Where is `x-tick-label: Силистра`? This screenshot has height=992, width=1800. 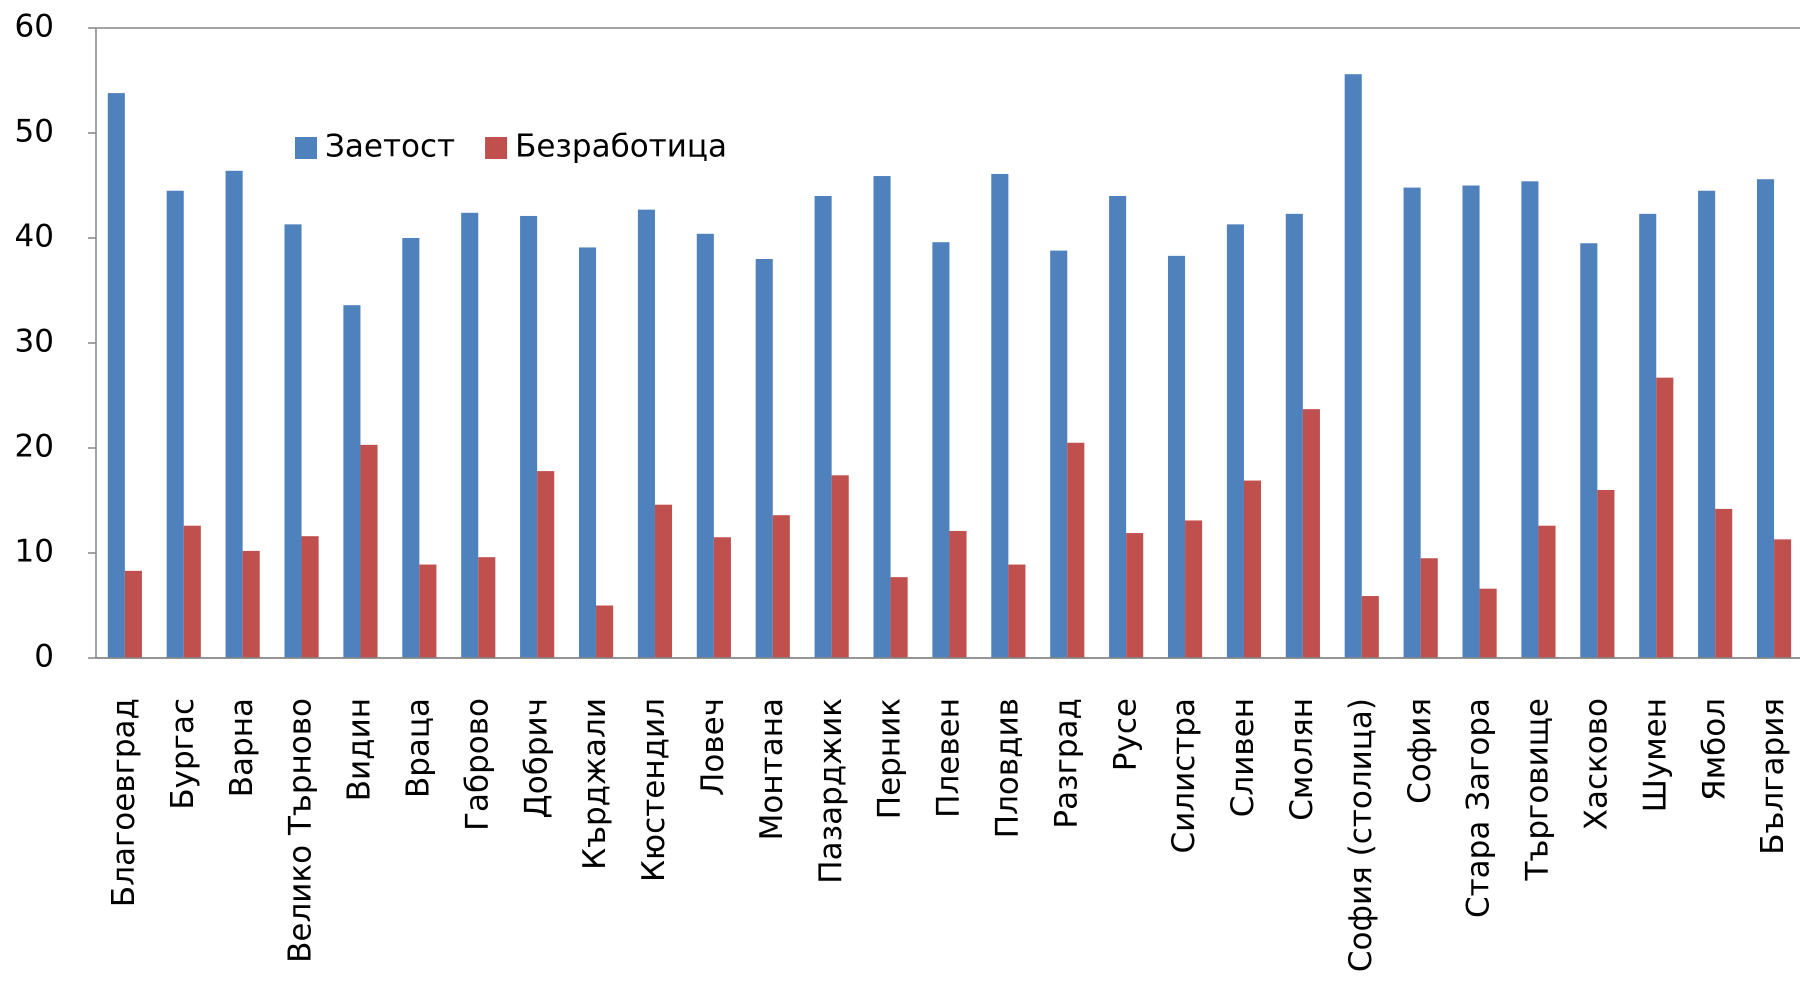
x-tick-label: Силистра is located at coordinates (1184, 776).